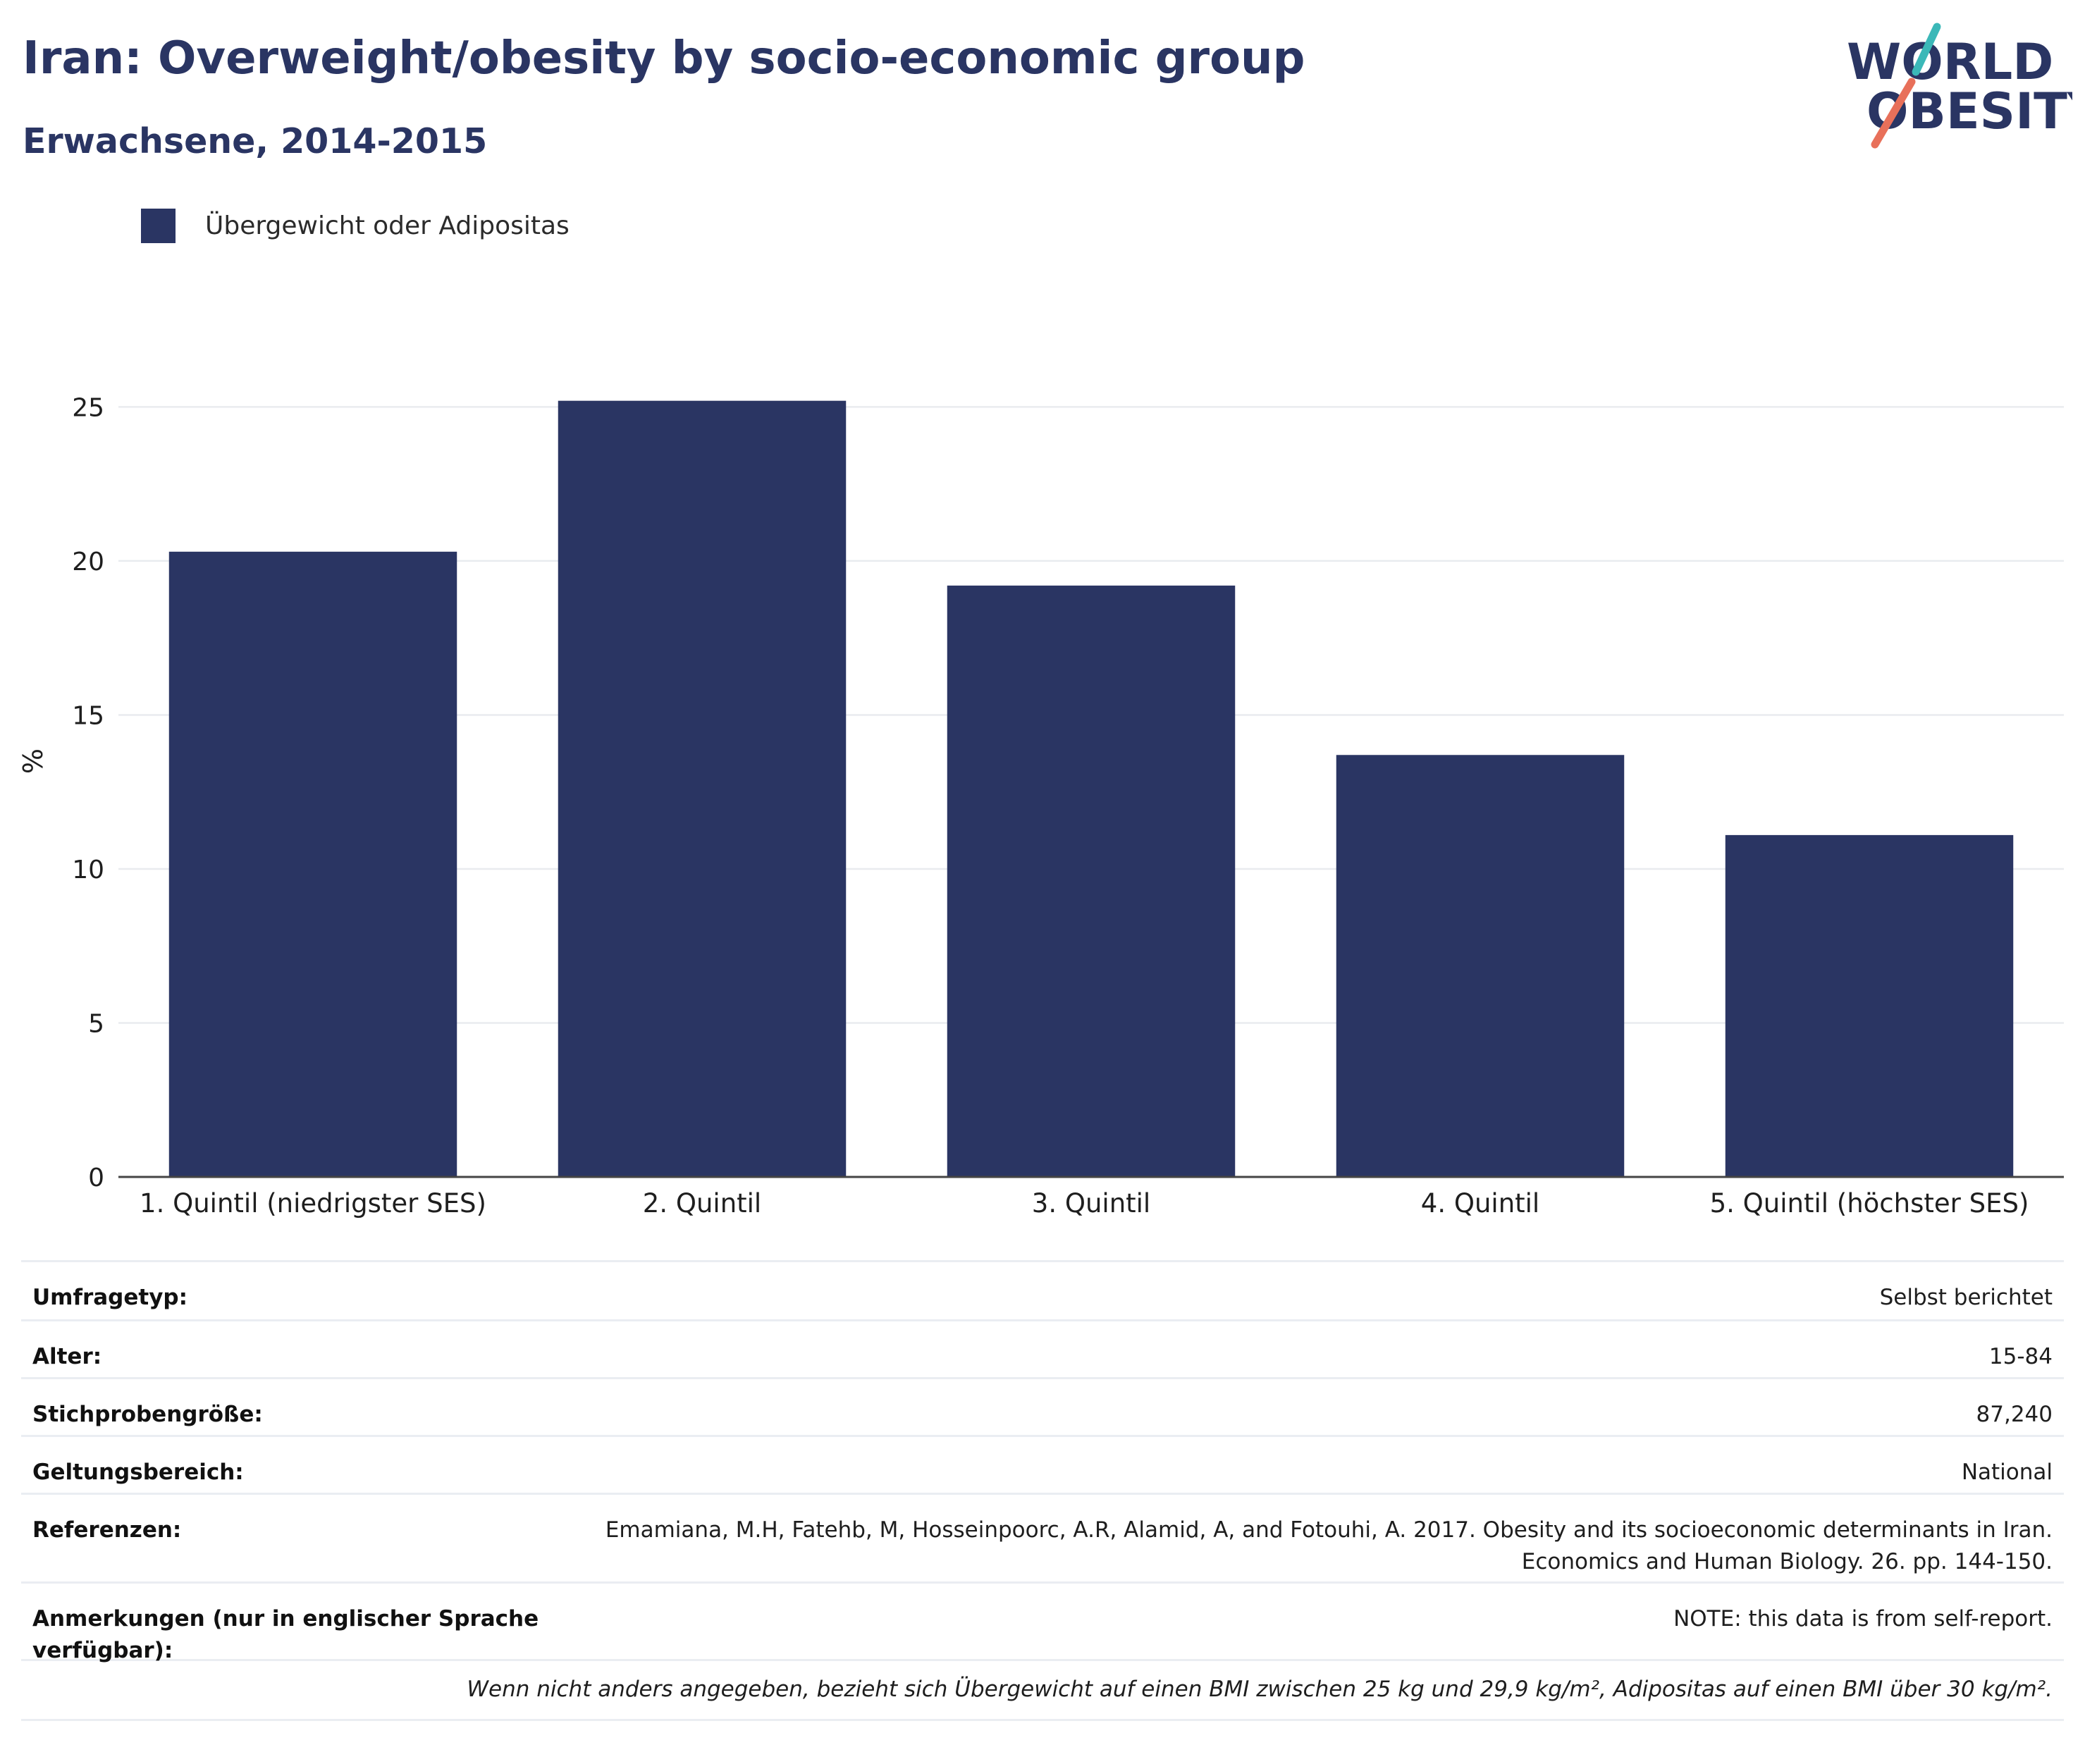 Image resolution: width=2085 pixels, height=1764 pixels. I want to click on x-tick-label: 5. Quintil (höchster SES), so click(1869, 1203).